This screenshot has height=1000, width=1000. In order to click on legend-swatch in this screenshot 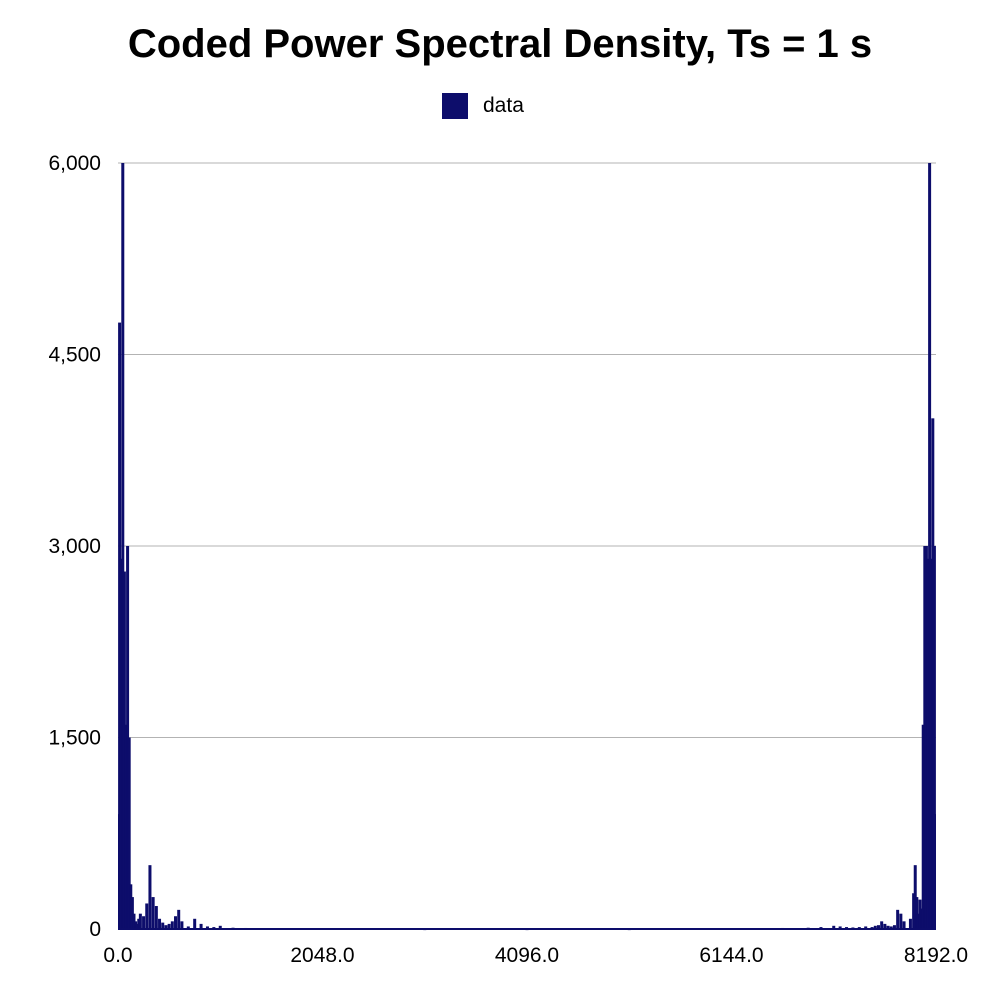, I will do `click(455, 106)`.